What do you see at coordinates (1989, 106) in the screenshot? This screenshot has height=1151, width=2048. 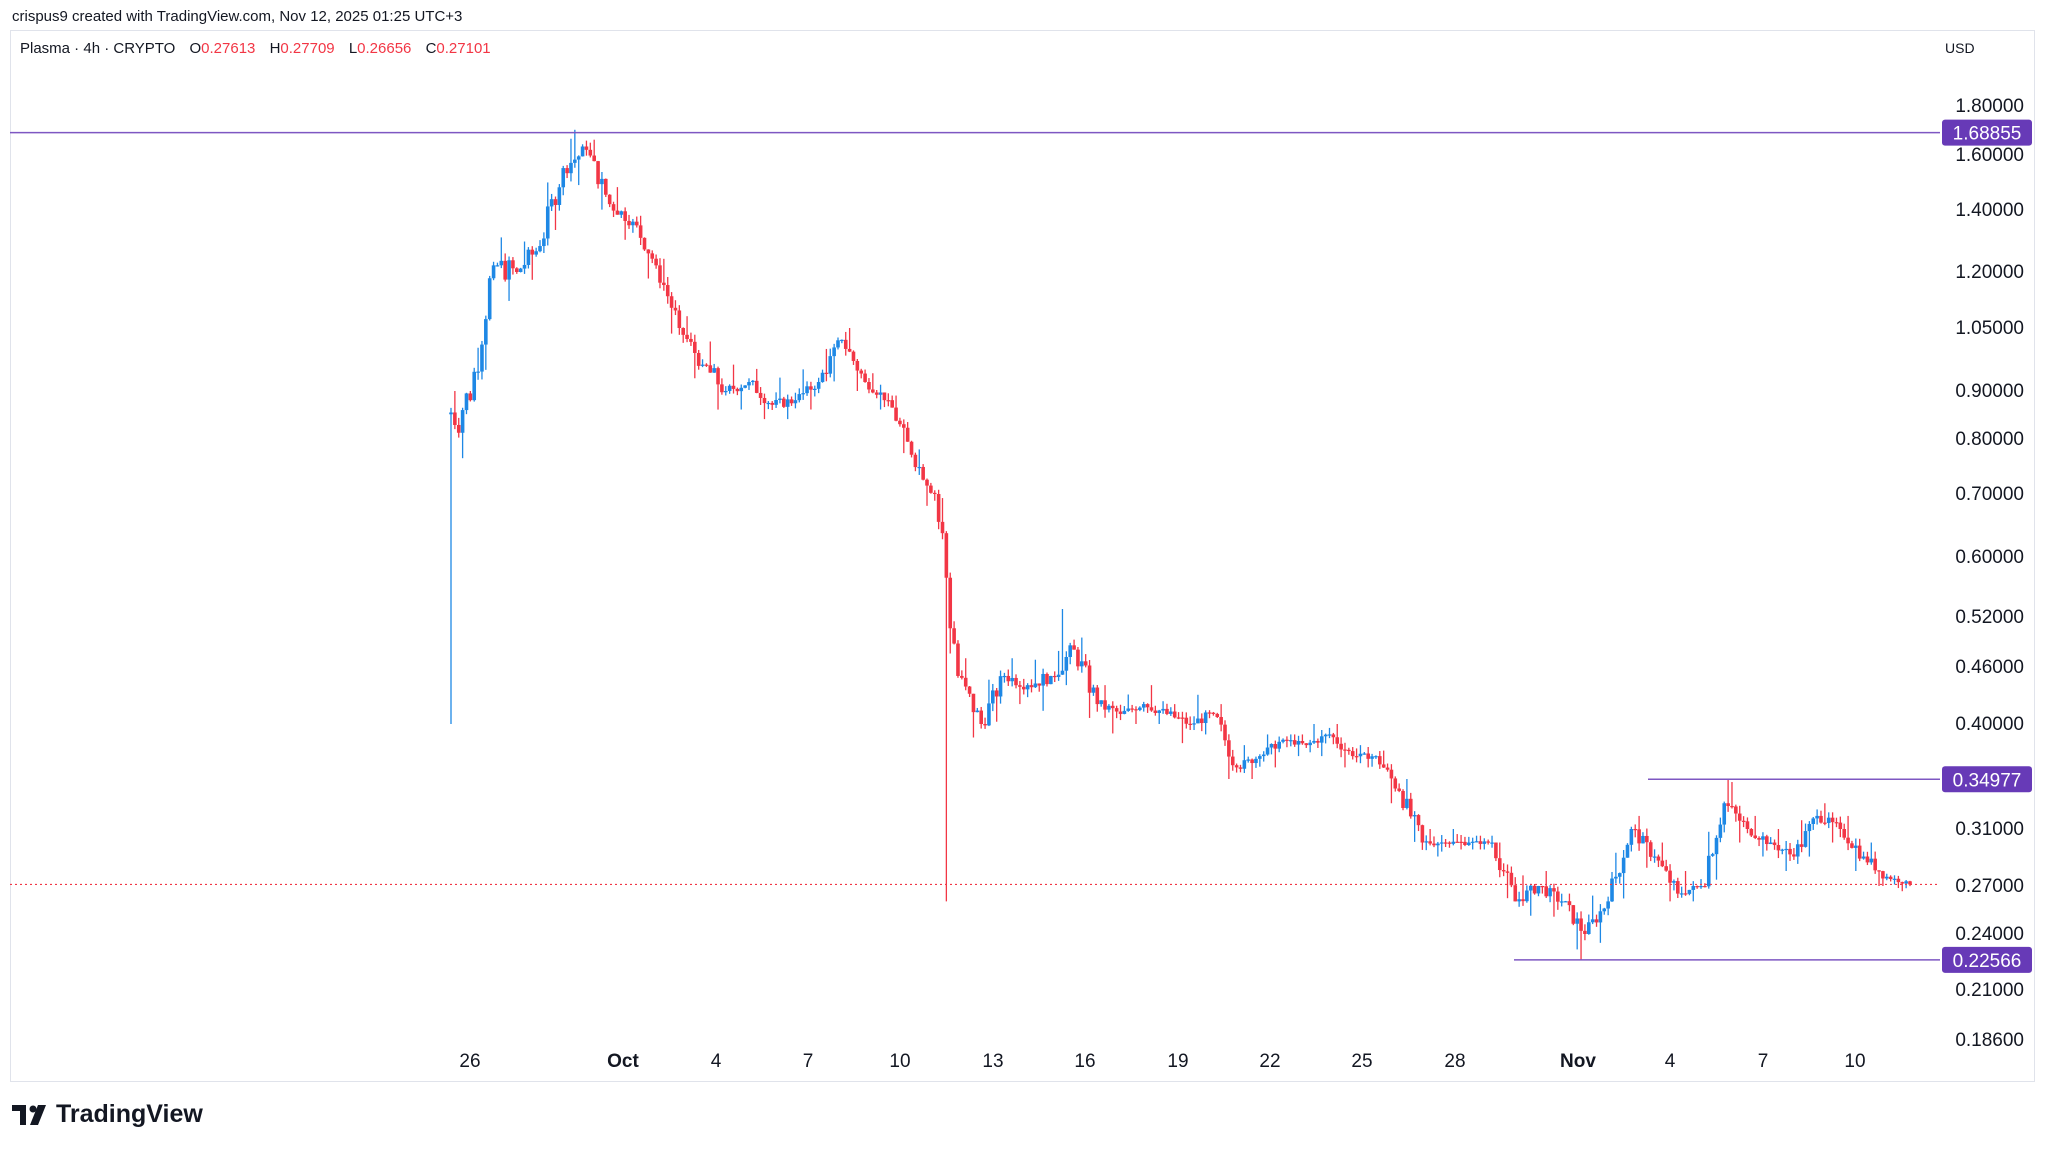 I see `price-tick-label: 1.80000` at bounding box center [1989, 106].